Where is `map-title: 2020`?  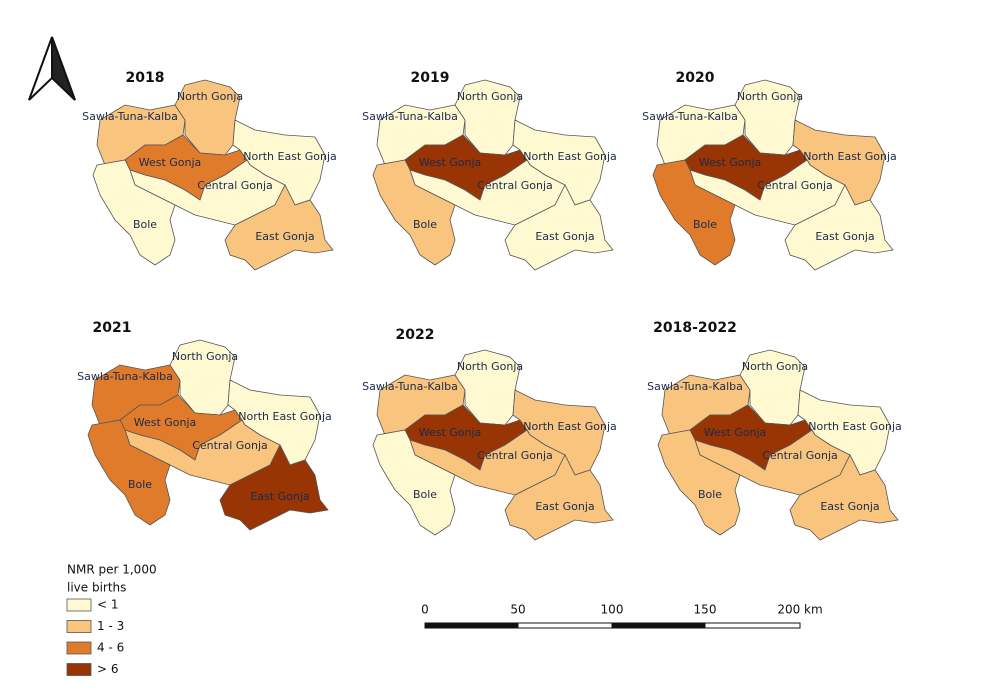 map-title: 2020 is located at coordinates (695, 78).